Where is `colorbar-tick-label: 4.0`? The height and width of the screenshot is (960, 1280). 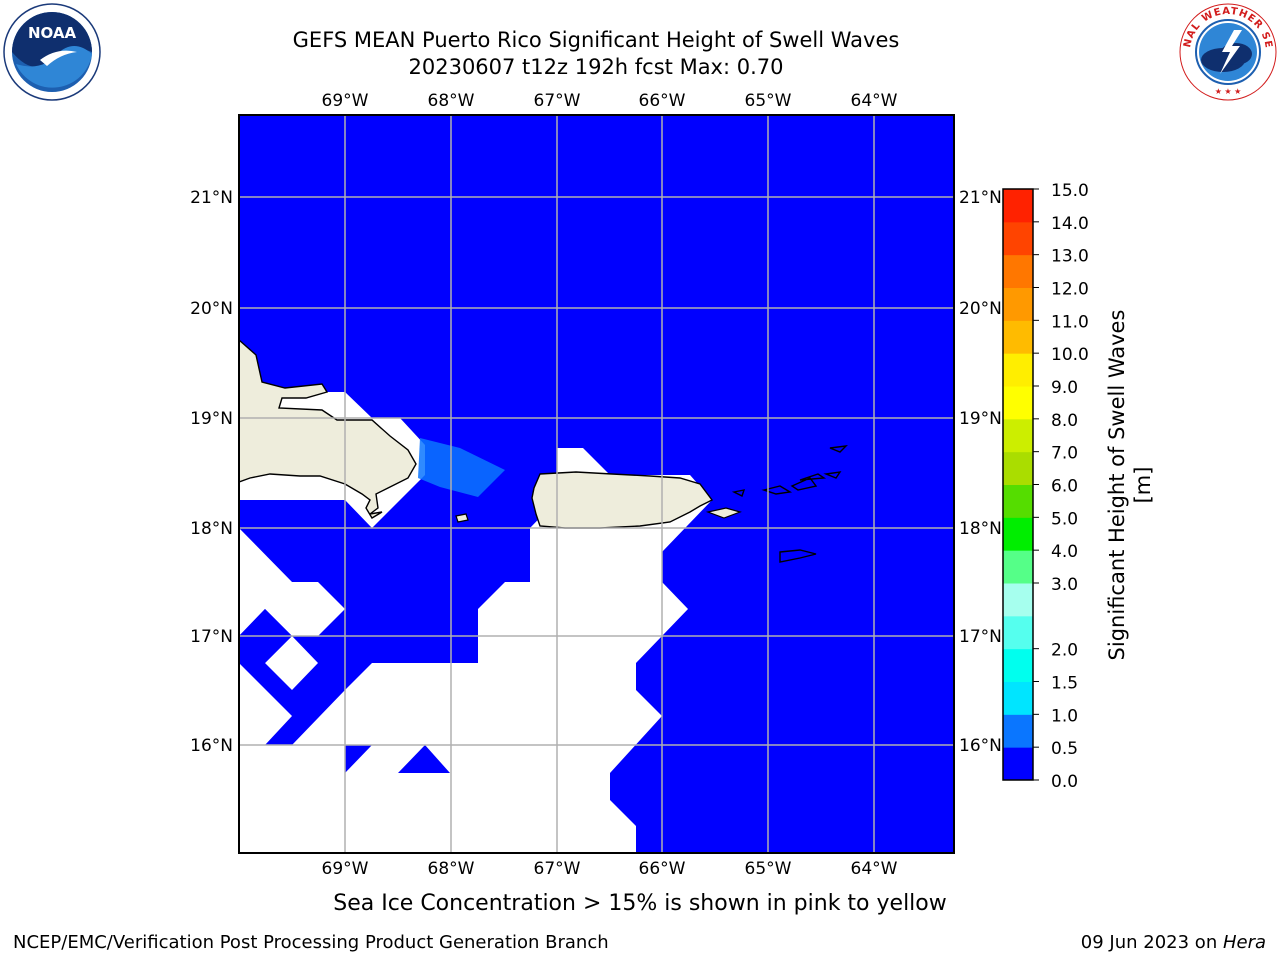
colorbar-tick-label: 4.0 is located at coordinates (1064, 552).